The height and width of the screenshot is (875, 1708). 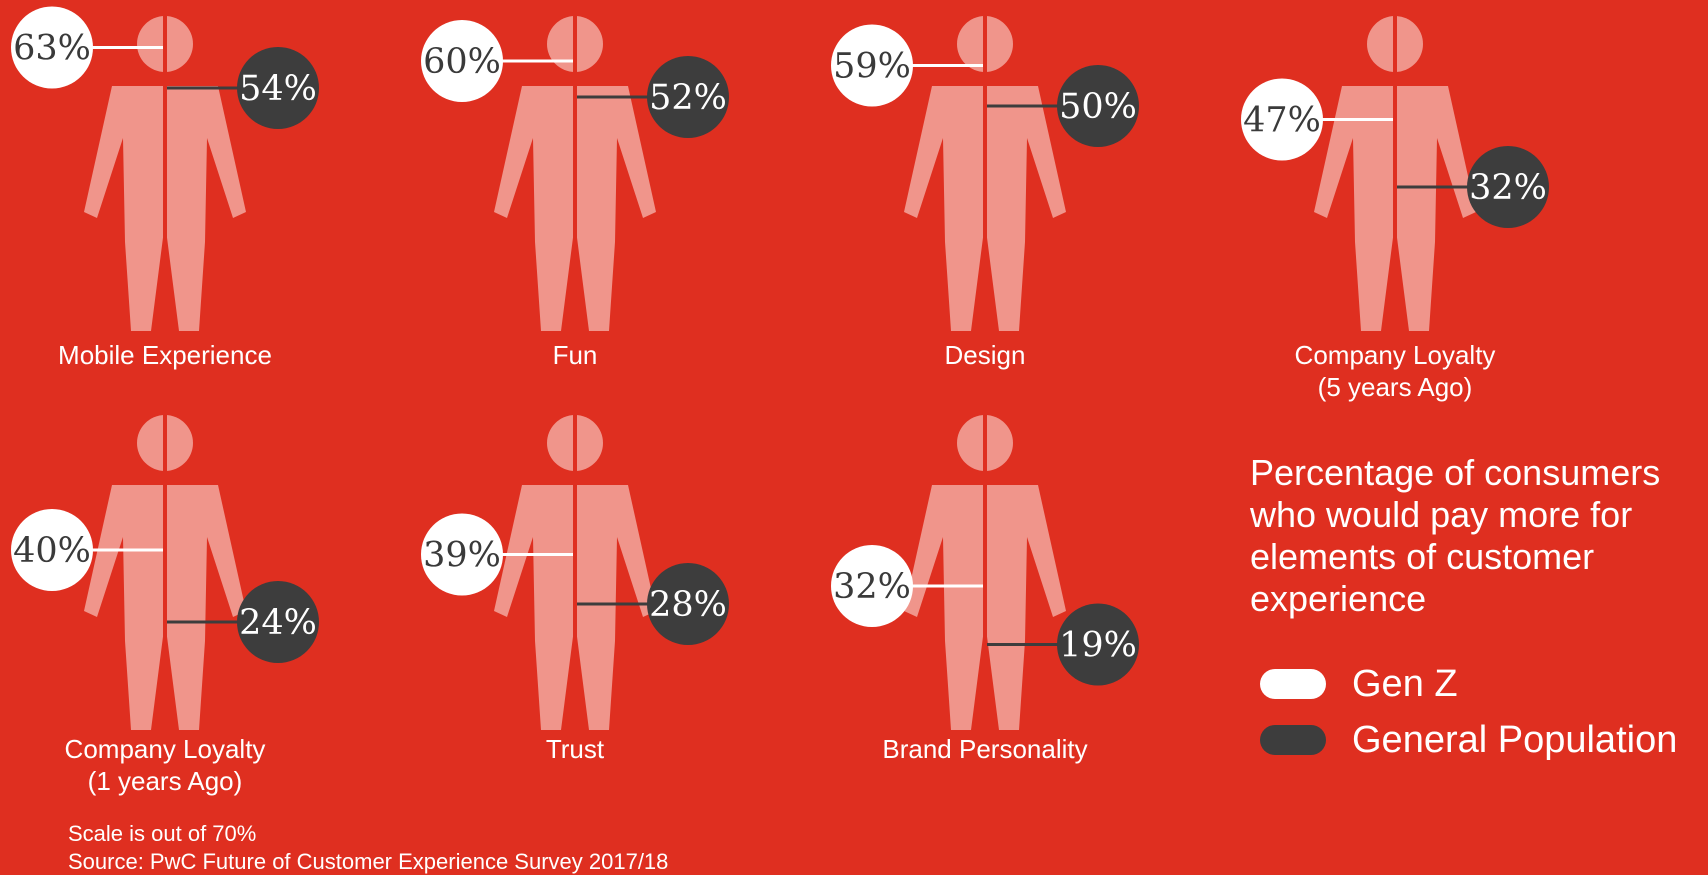 I want to click on general-population-value: 54%, so click(x=278, y=89).